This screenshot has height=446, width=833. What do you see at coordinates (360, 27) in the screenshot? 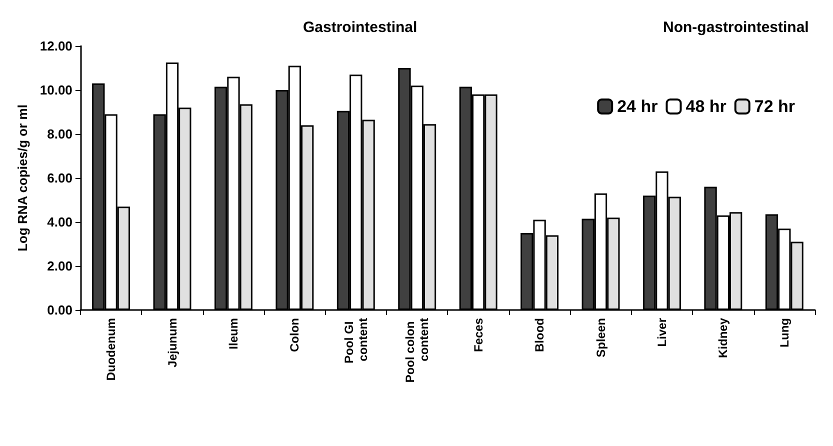
I see `text: Gastrointestinal` at bounding box center [360, 27].